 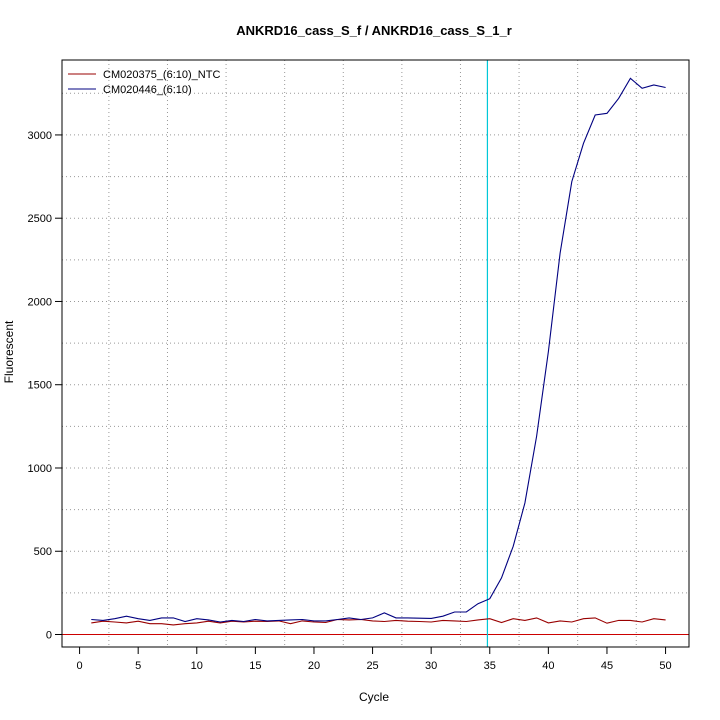 I want to click on legend-label-2: CM020446_(6:10), so click(x=147, y=90).